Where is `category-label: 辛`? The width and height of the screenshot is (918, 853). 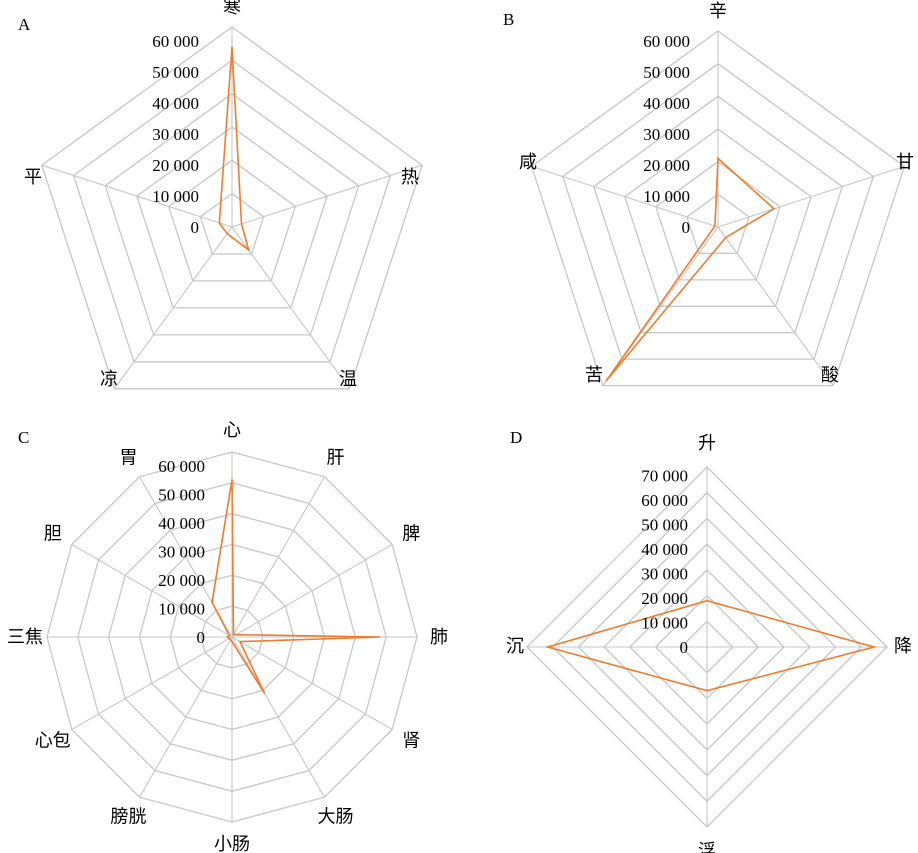 category-label: 辛 is located at coordinates (718, 11).